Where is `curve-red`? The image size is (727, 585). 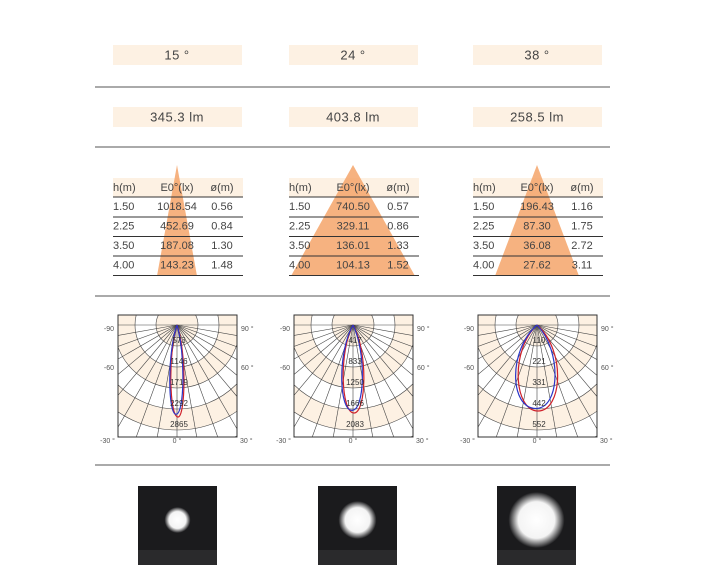 curve-red is located at coordinates (538, 368).